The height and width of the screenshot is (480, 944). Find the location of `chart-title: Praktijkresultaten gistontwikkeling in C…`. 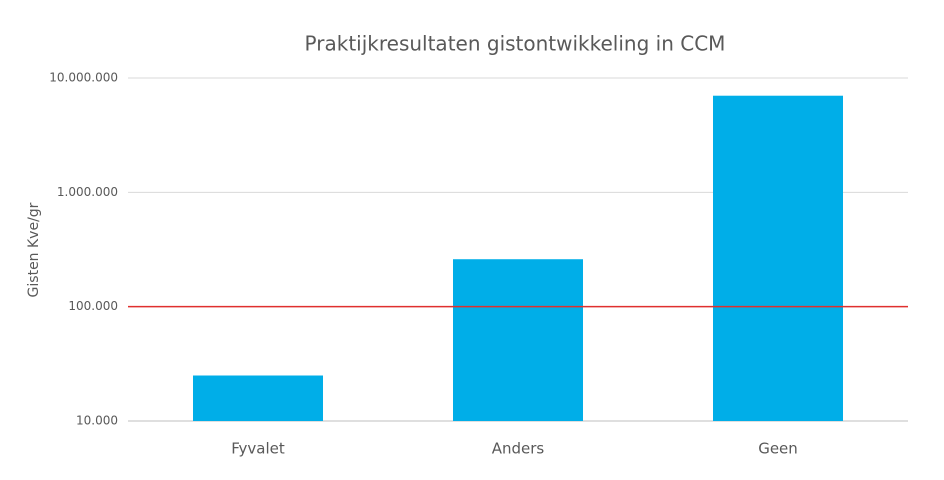

chart-title: Praktijkresultaten gistontwikkeling in C… is located at coordinates (515, 44).